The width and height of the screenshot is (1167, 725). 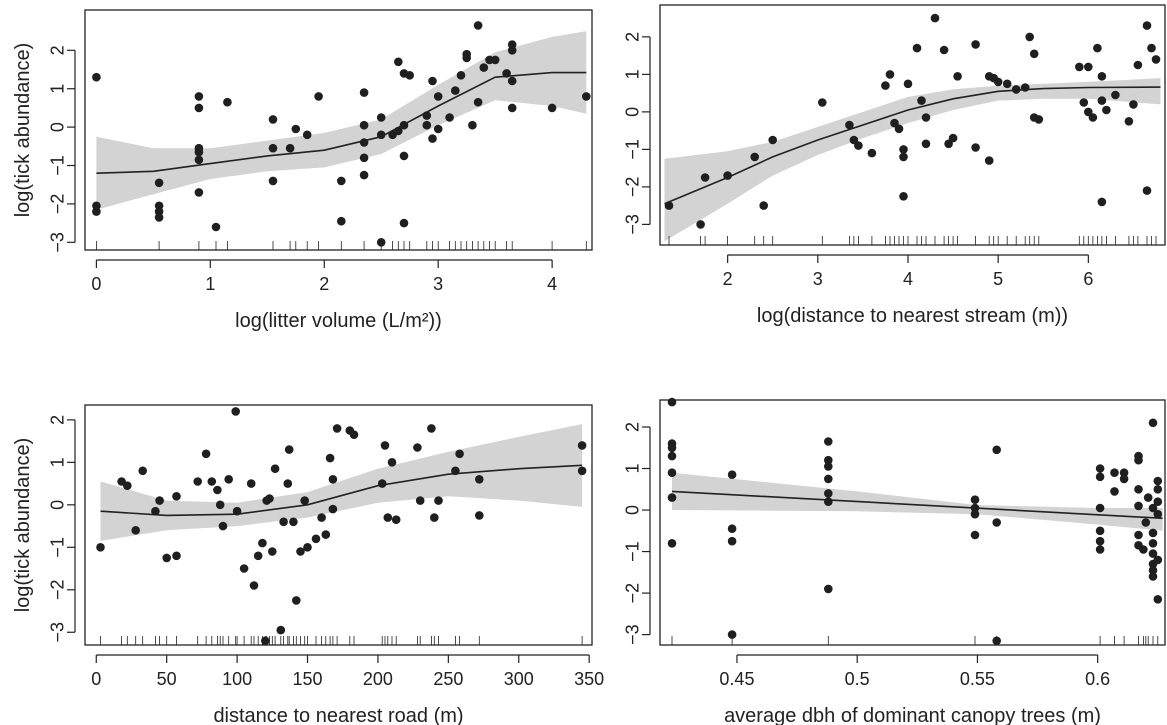 What do you see at coordinates (167, 679) in the screenshot?
I see `x-tick-label: 50` at bounding box center [167, 679].